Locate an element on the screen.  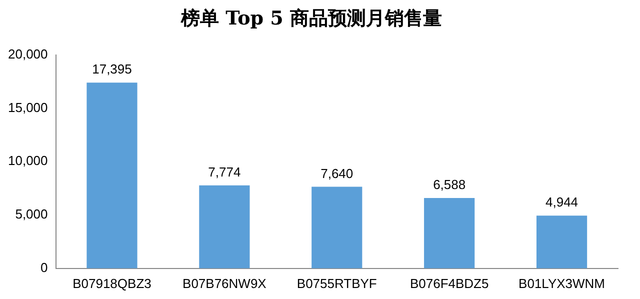
data-label: 7,774 is located at coordinates (224, 172).